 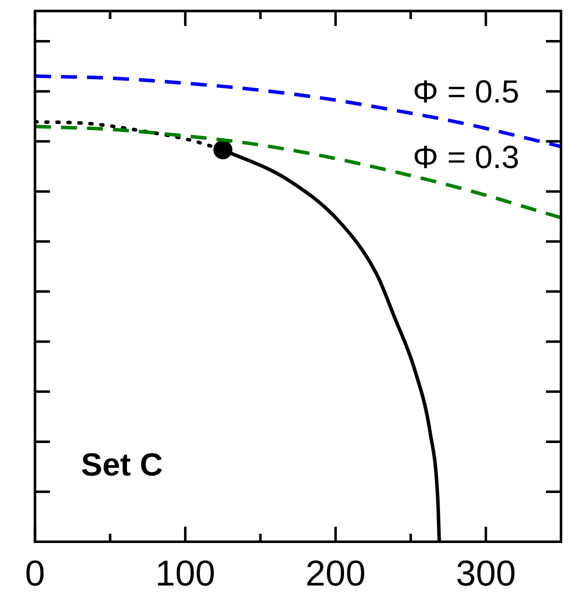 I want to click on x-tick-label: 300, so click(x=486, y=573).